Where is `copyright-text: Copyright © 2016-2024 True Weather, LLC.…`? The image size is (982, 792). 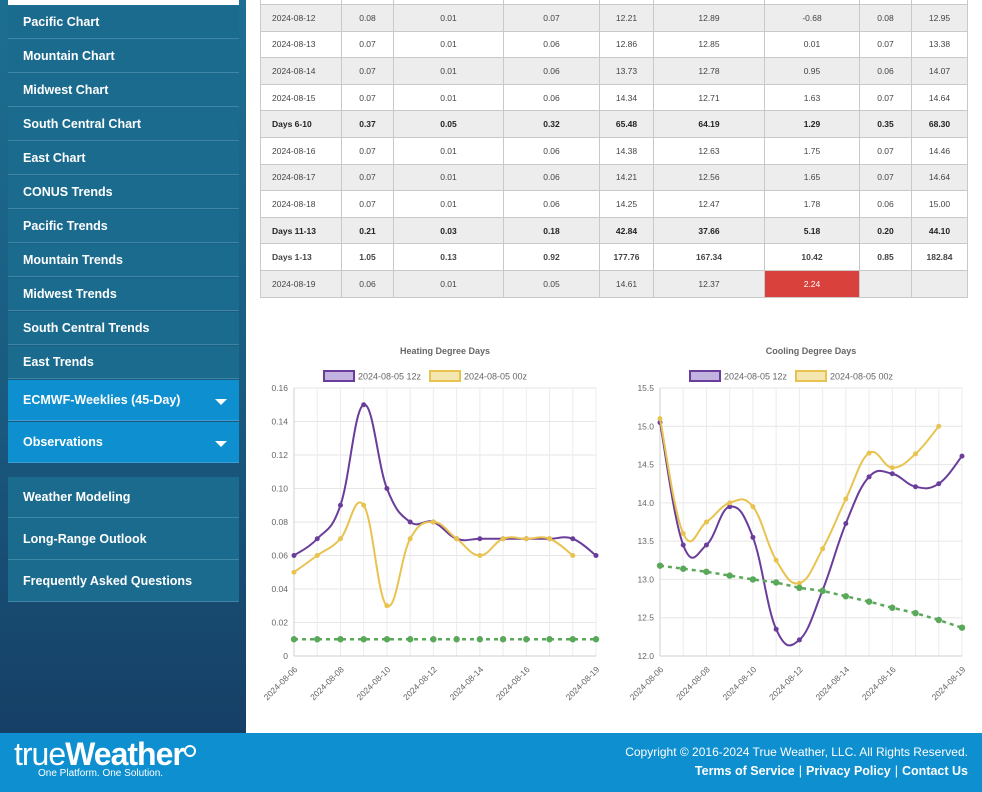 copyright-text: Copyright © 2016-2024 True Weather, LLC.… is located at coordinates (796, 752).